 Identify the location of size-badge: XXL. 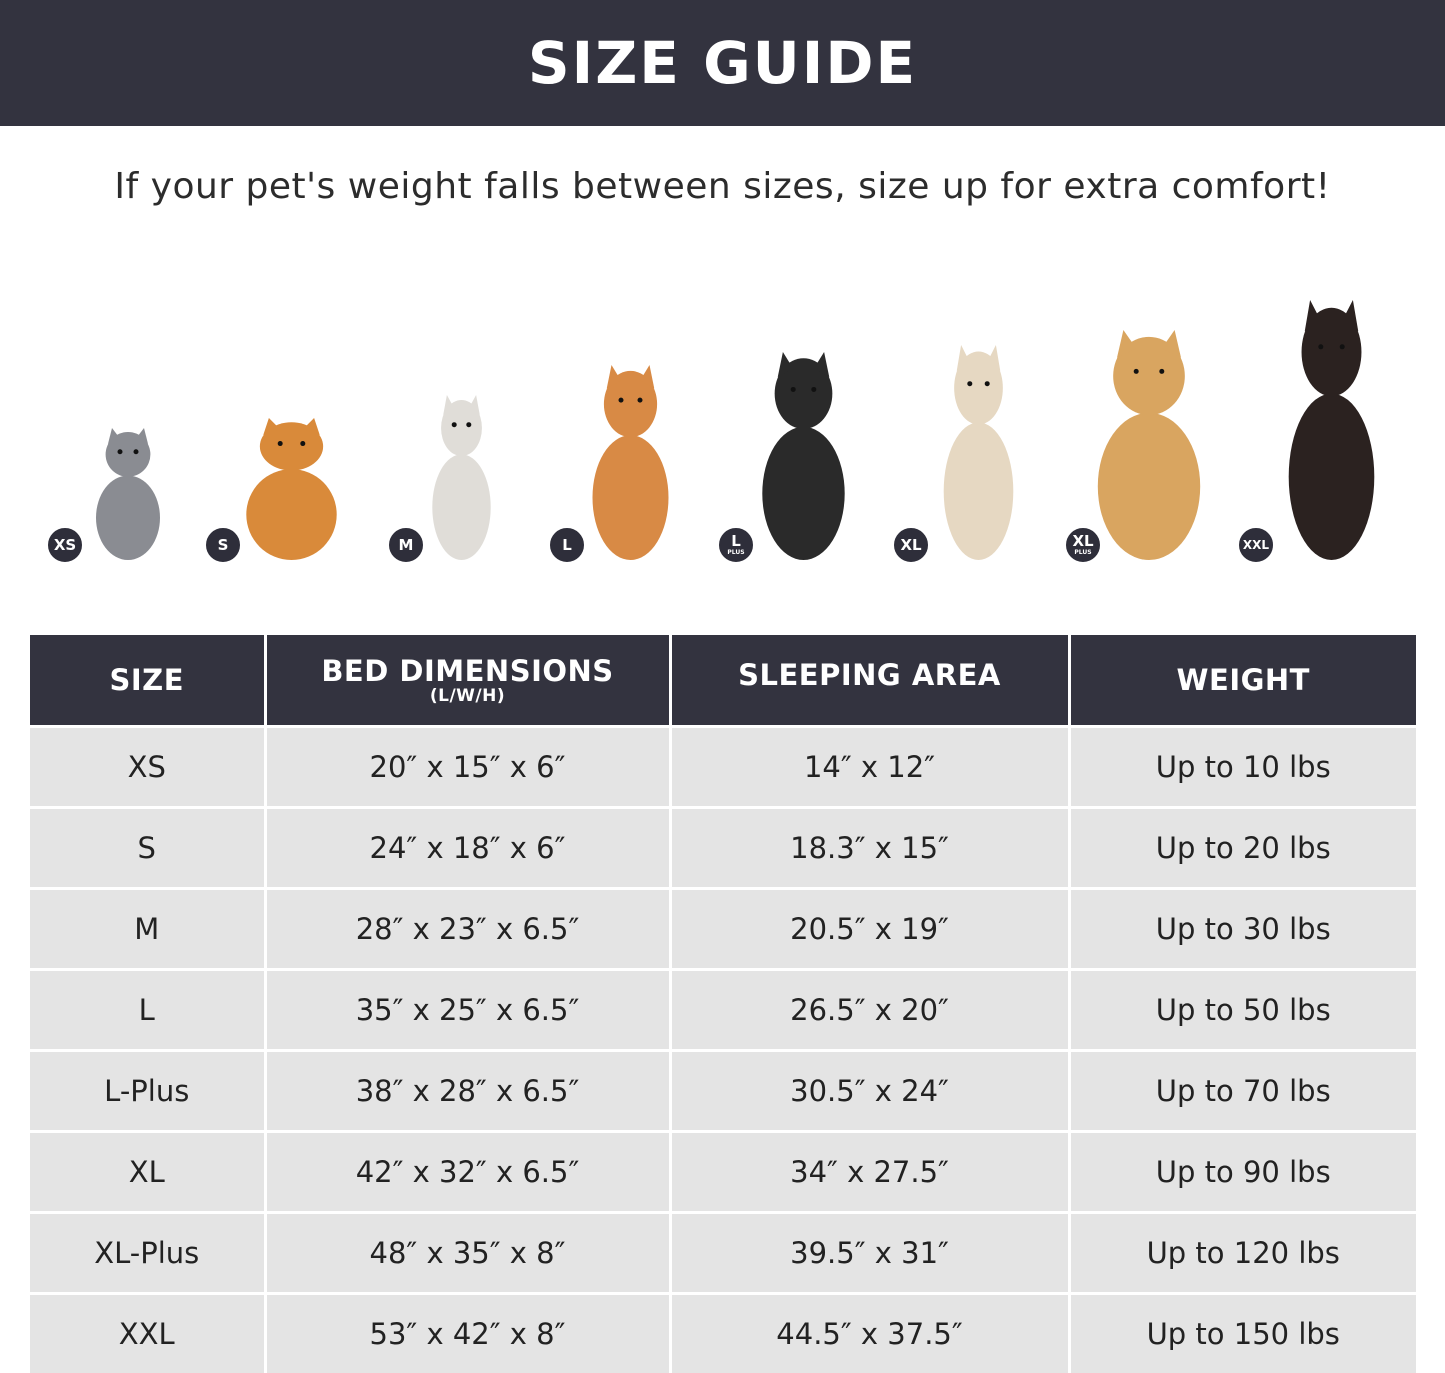
(1256, 545).